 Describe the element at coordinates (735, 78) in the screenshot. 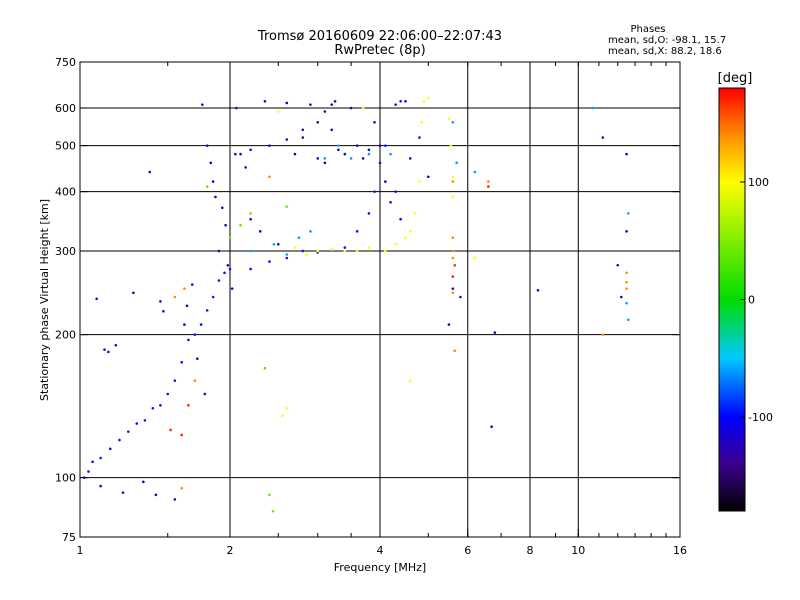

I see `colorbar-unit-label: [deg]` at that location.